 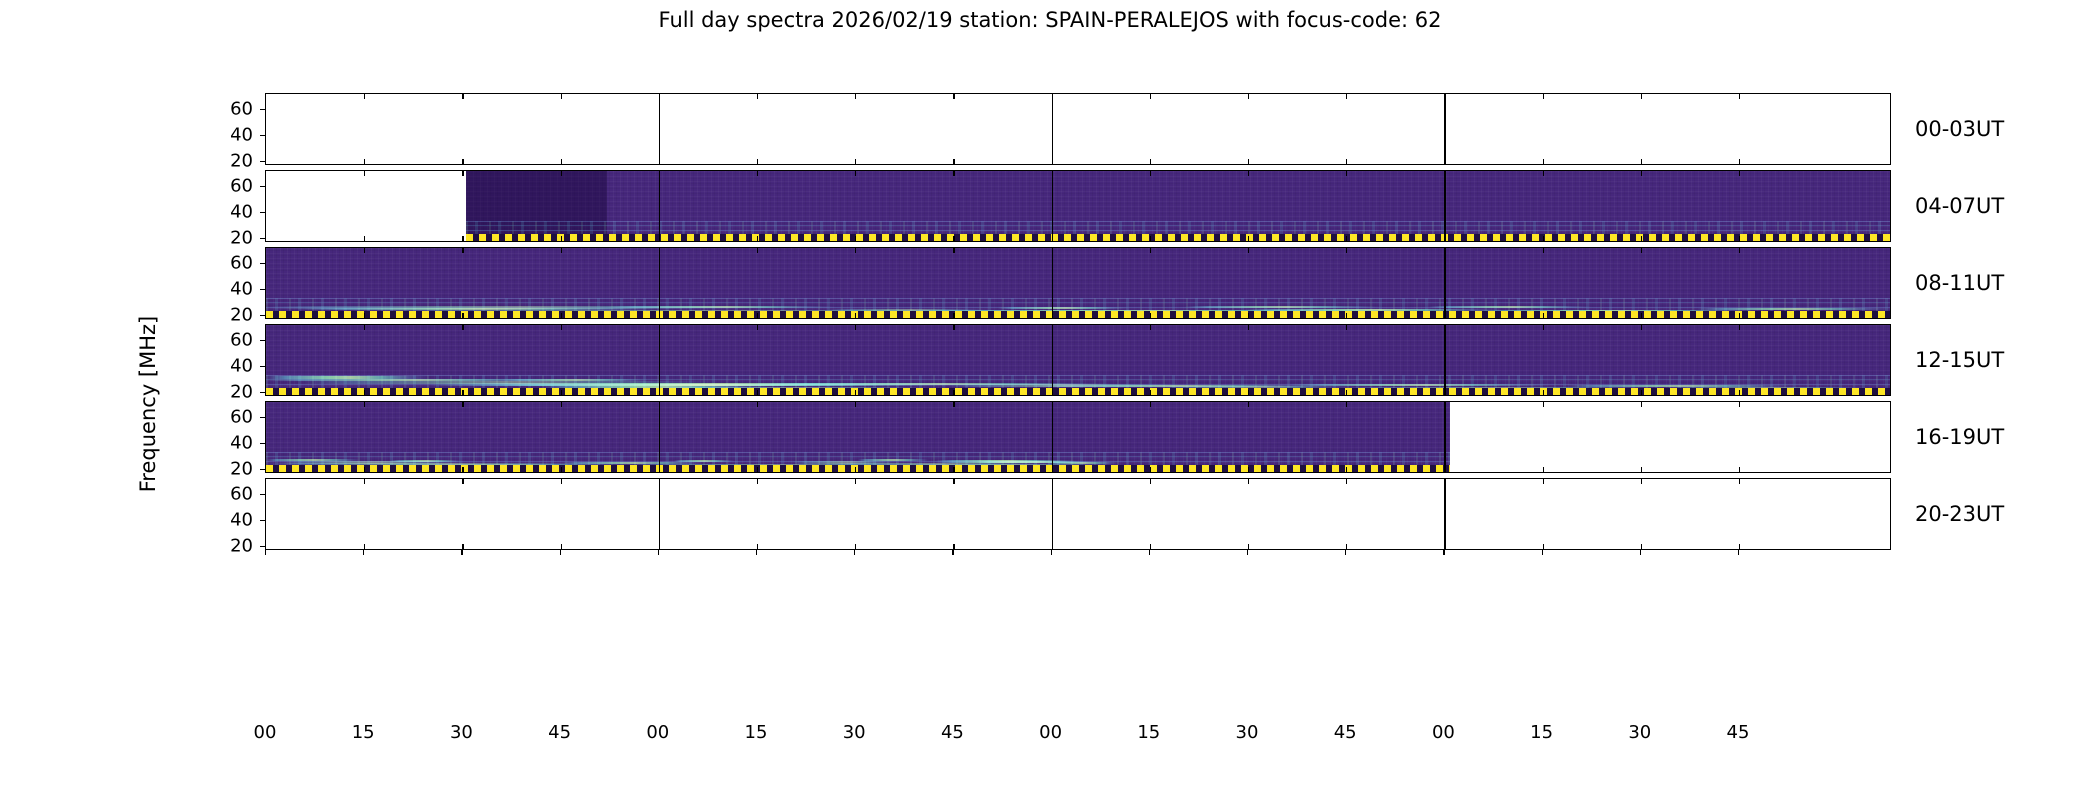 I want to click on x-tick-label: 30, so click(x=1640, y=732).